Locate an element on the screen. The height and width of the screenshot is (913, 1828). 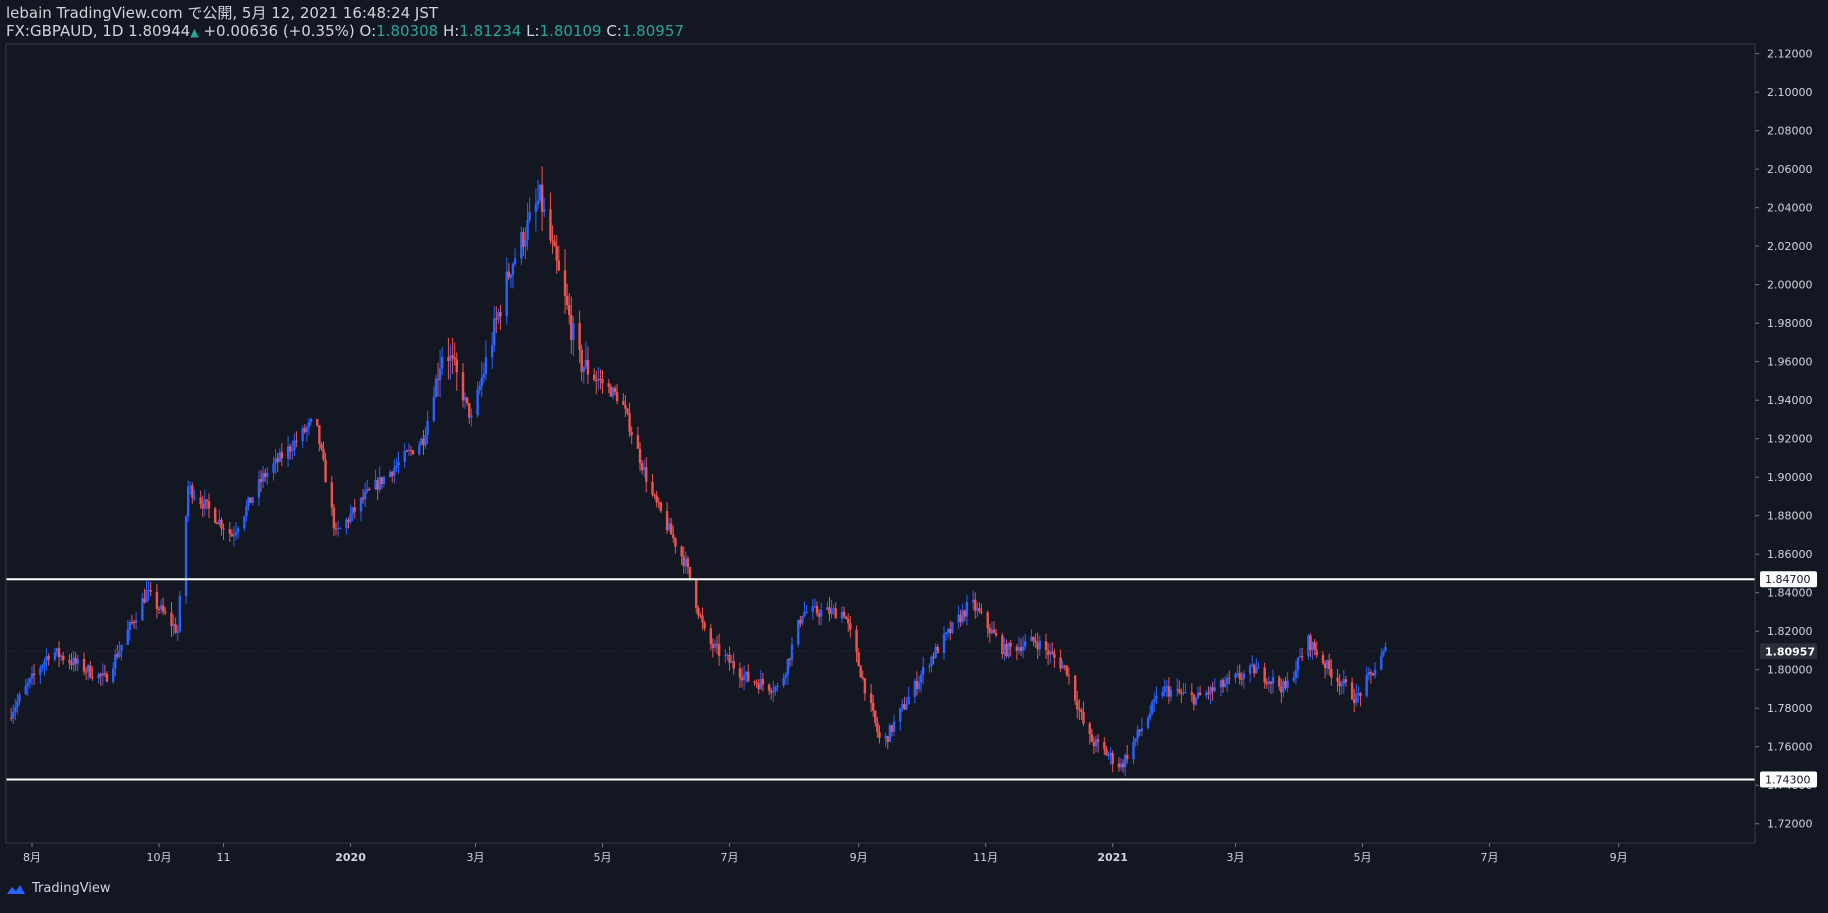
price-tick-label: 1.80000 is located at coordinates (1790, 670).